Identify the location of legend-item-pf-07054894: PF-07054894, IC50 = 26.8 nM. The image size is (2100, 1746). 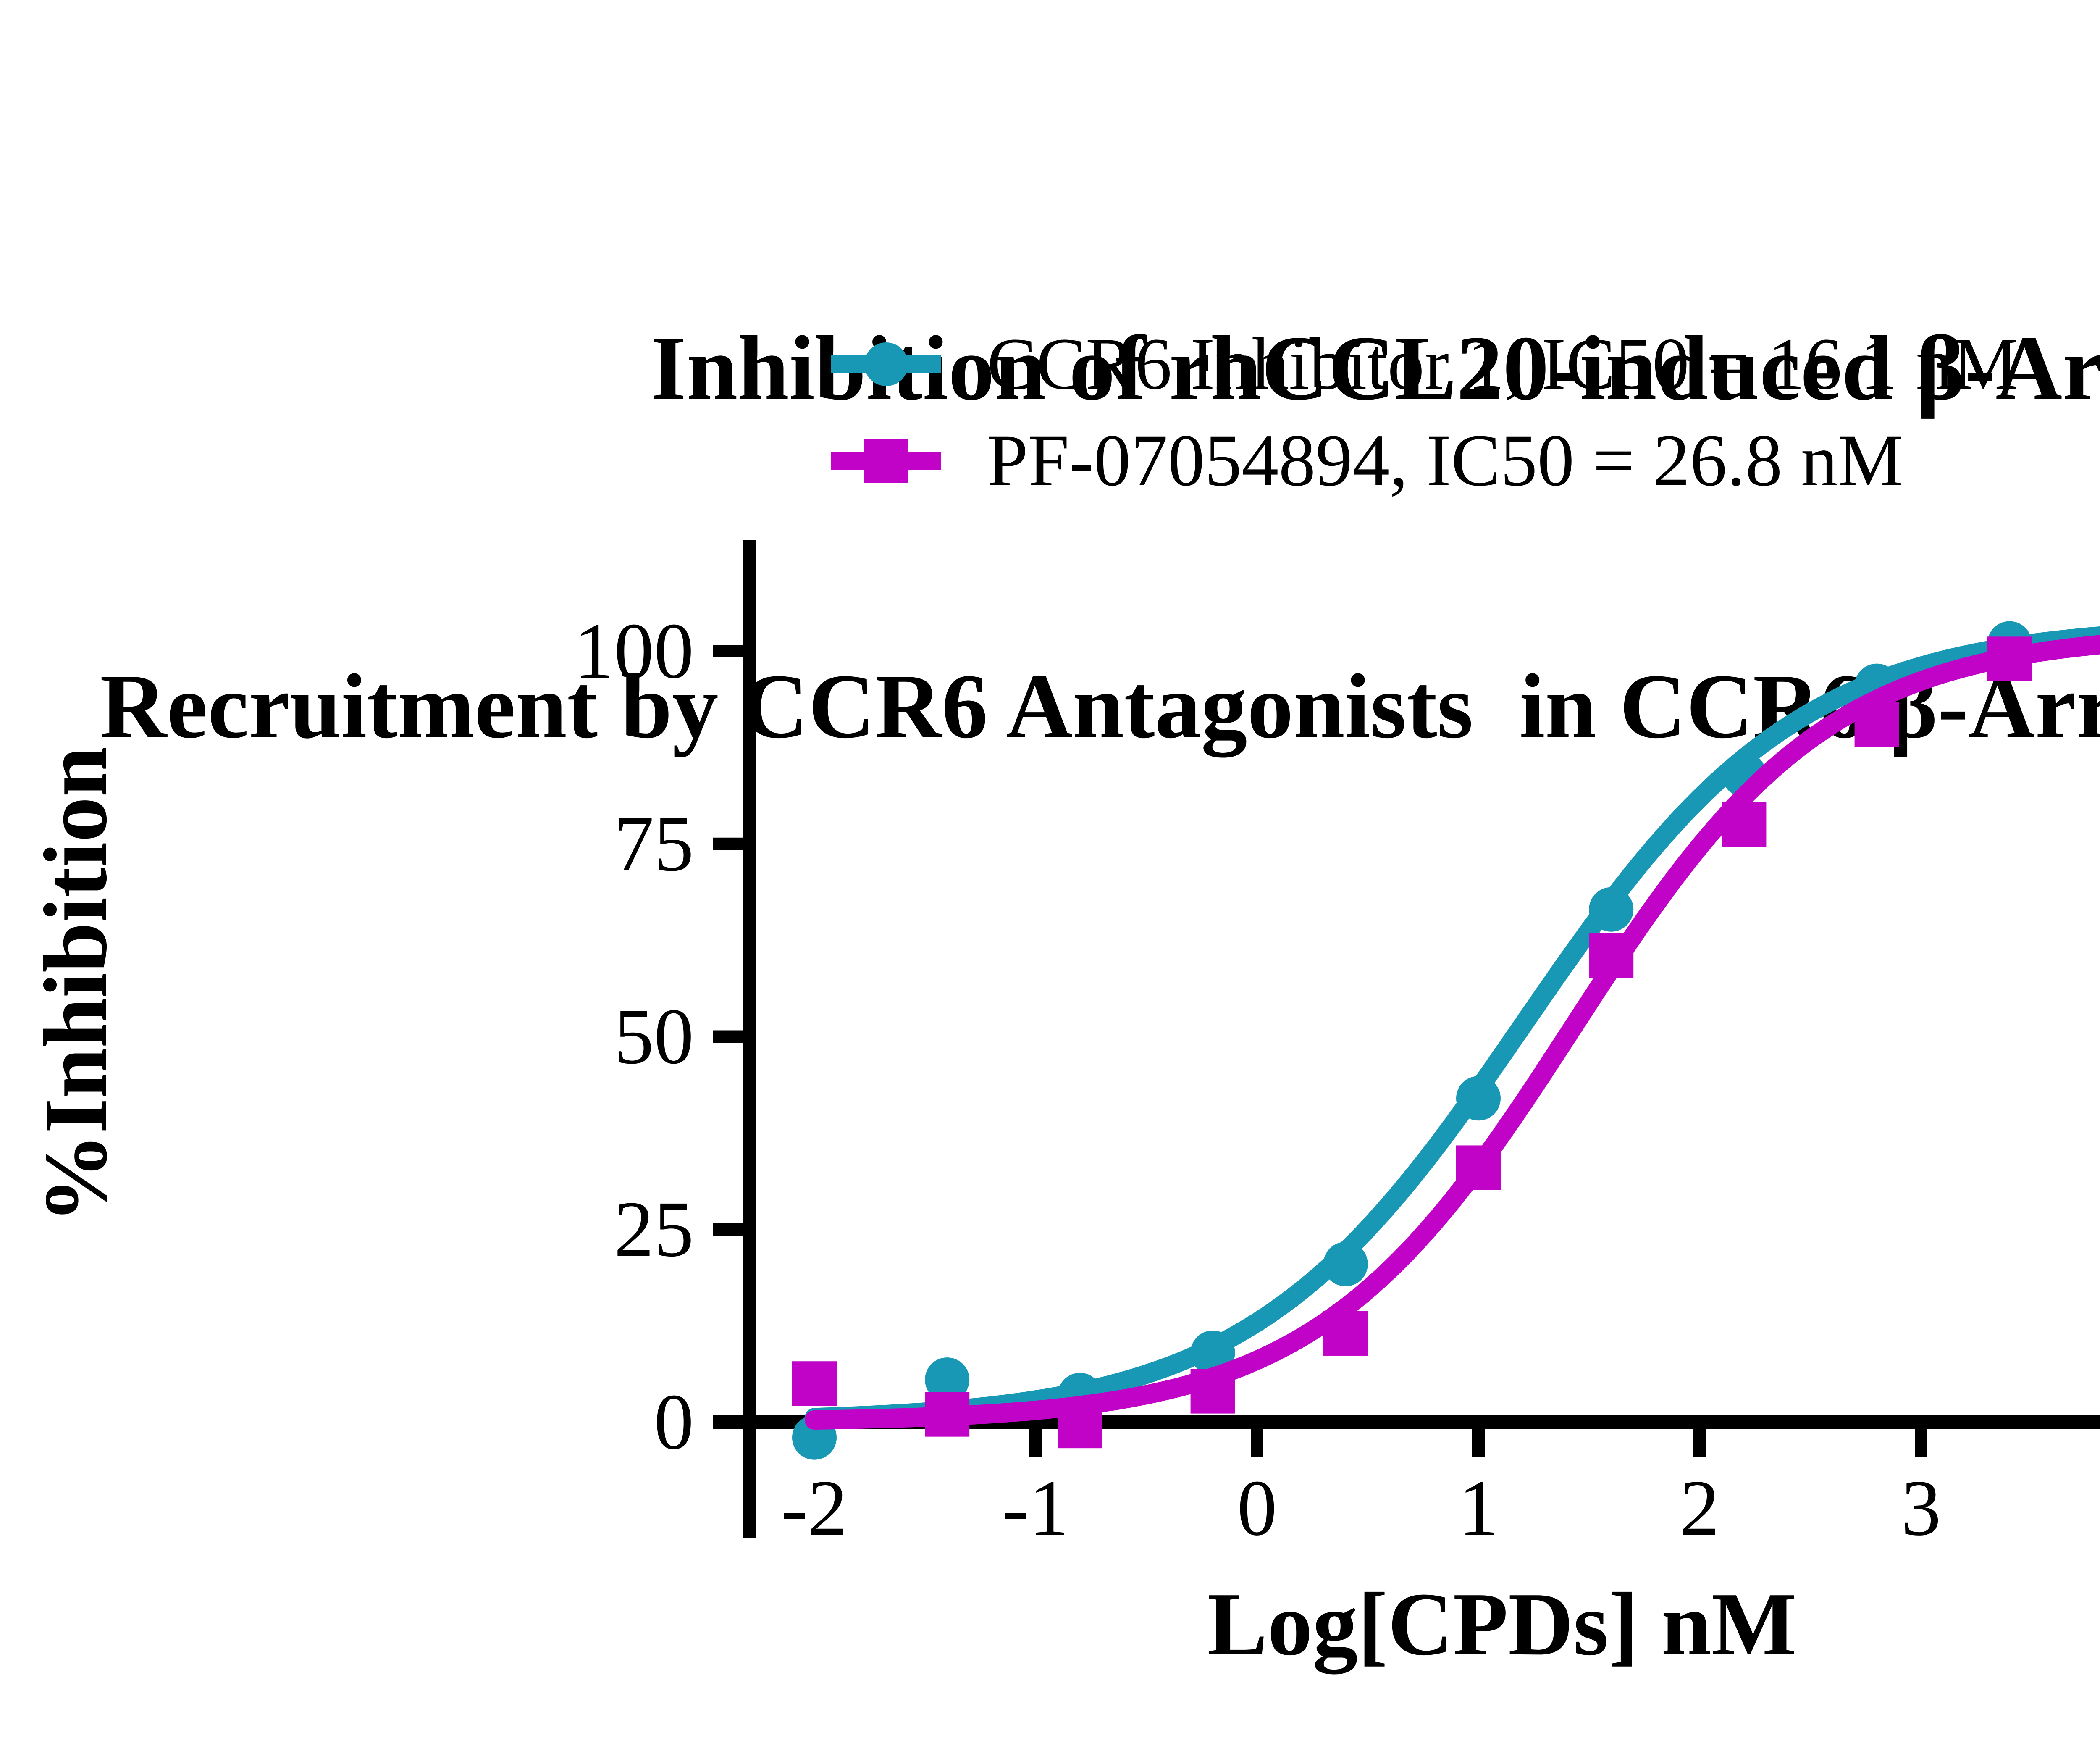
(1424, 461).